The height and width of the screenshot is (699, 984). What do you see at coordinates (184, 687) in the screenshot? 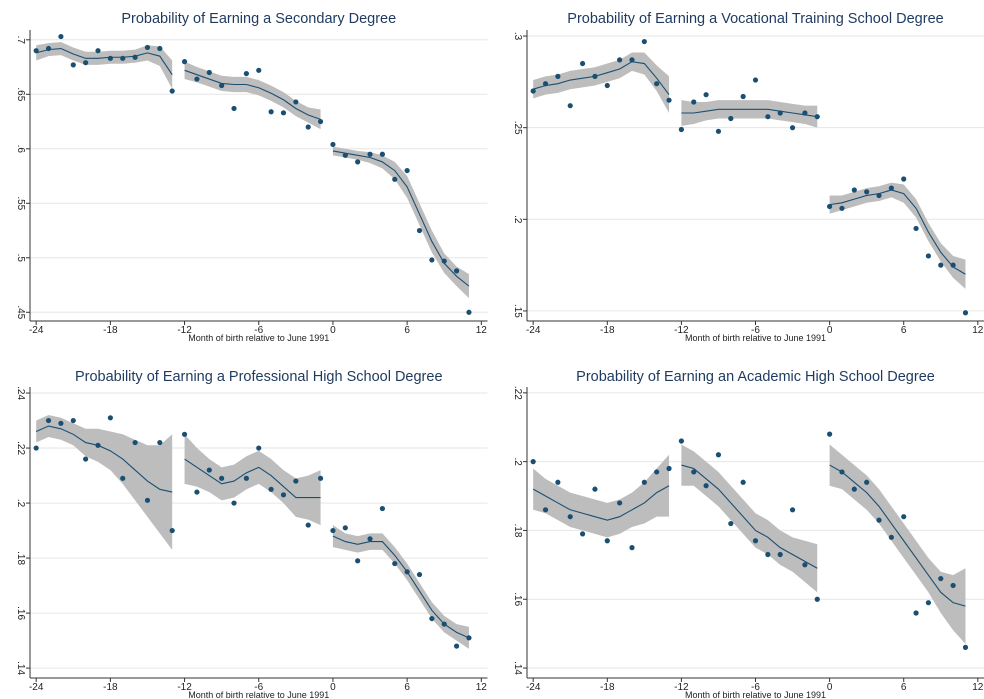
I see `x-tick-label: -12` at bounding box center [184, 687].